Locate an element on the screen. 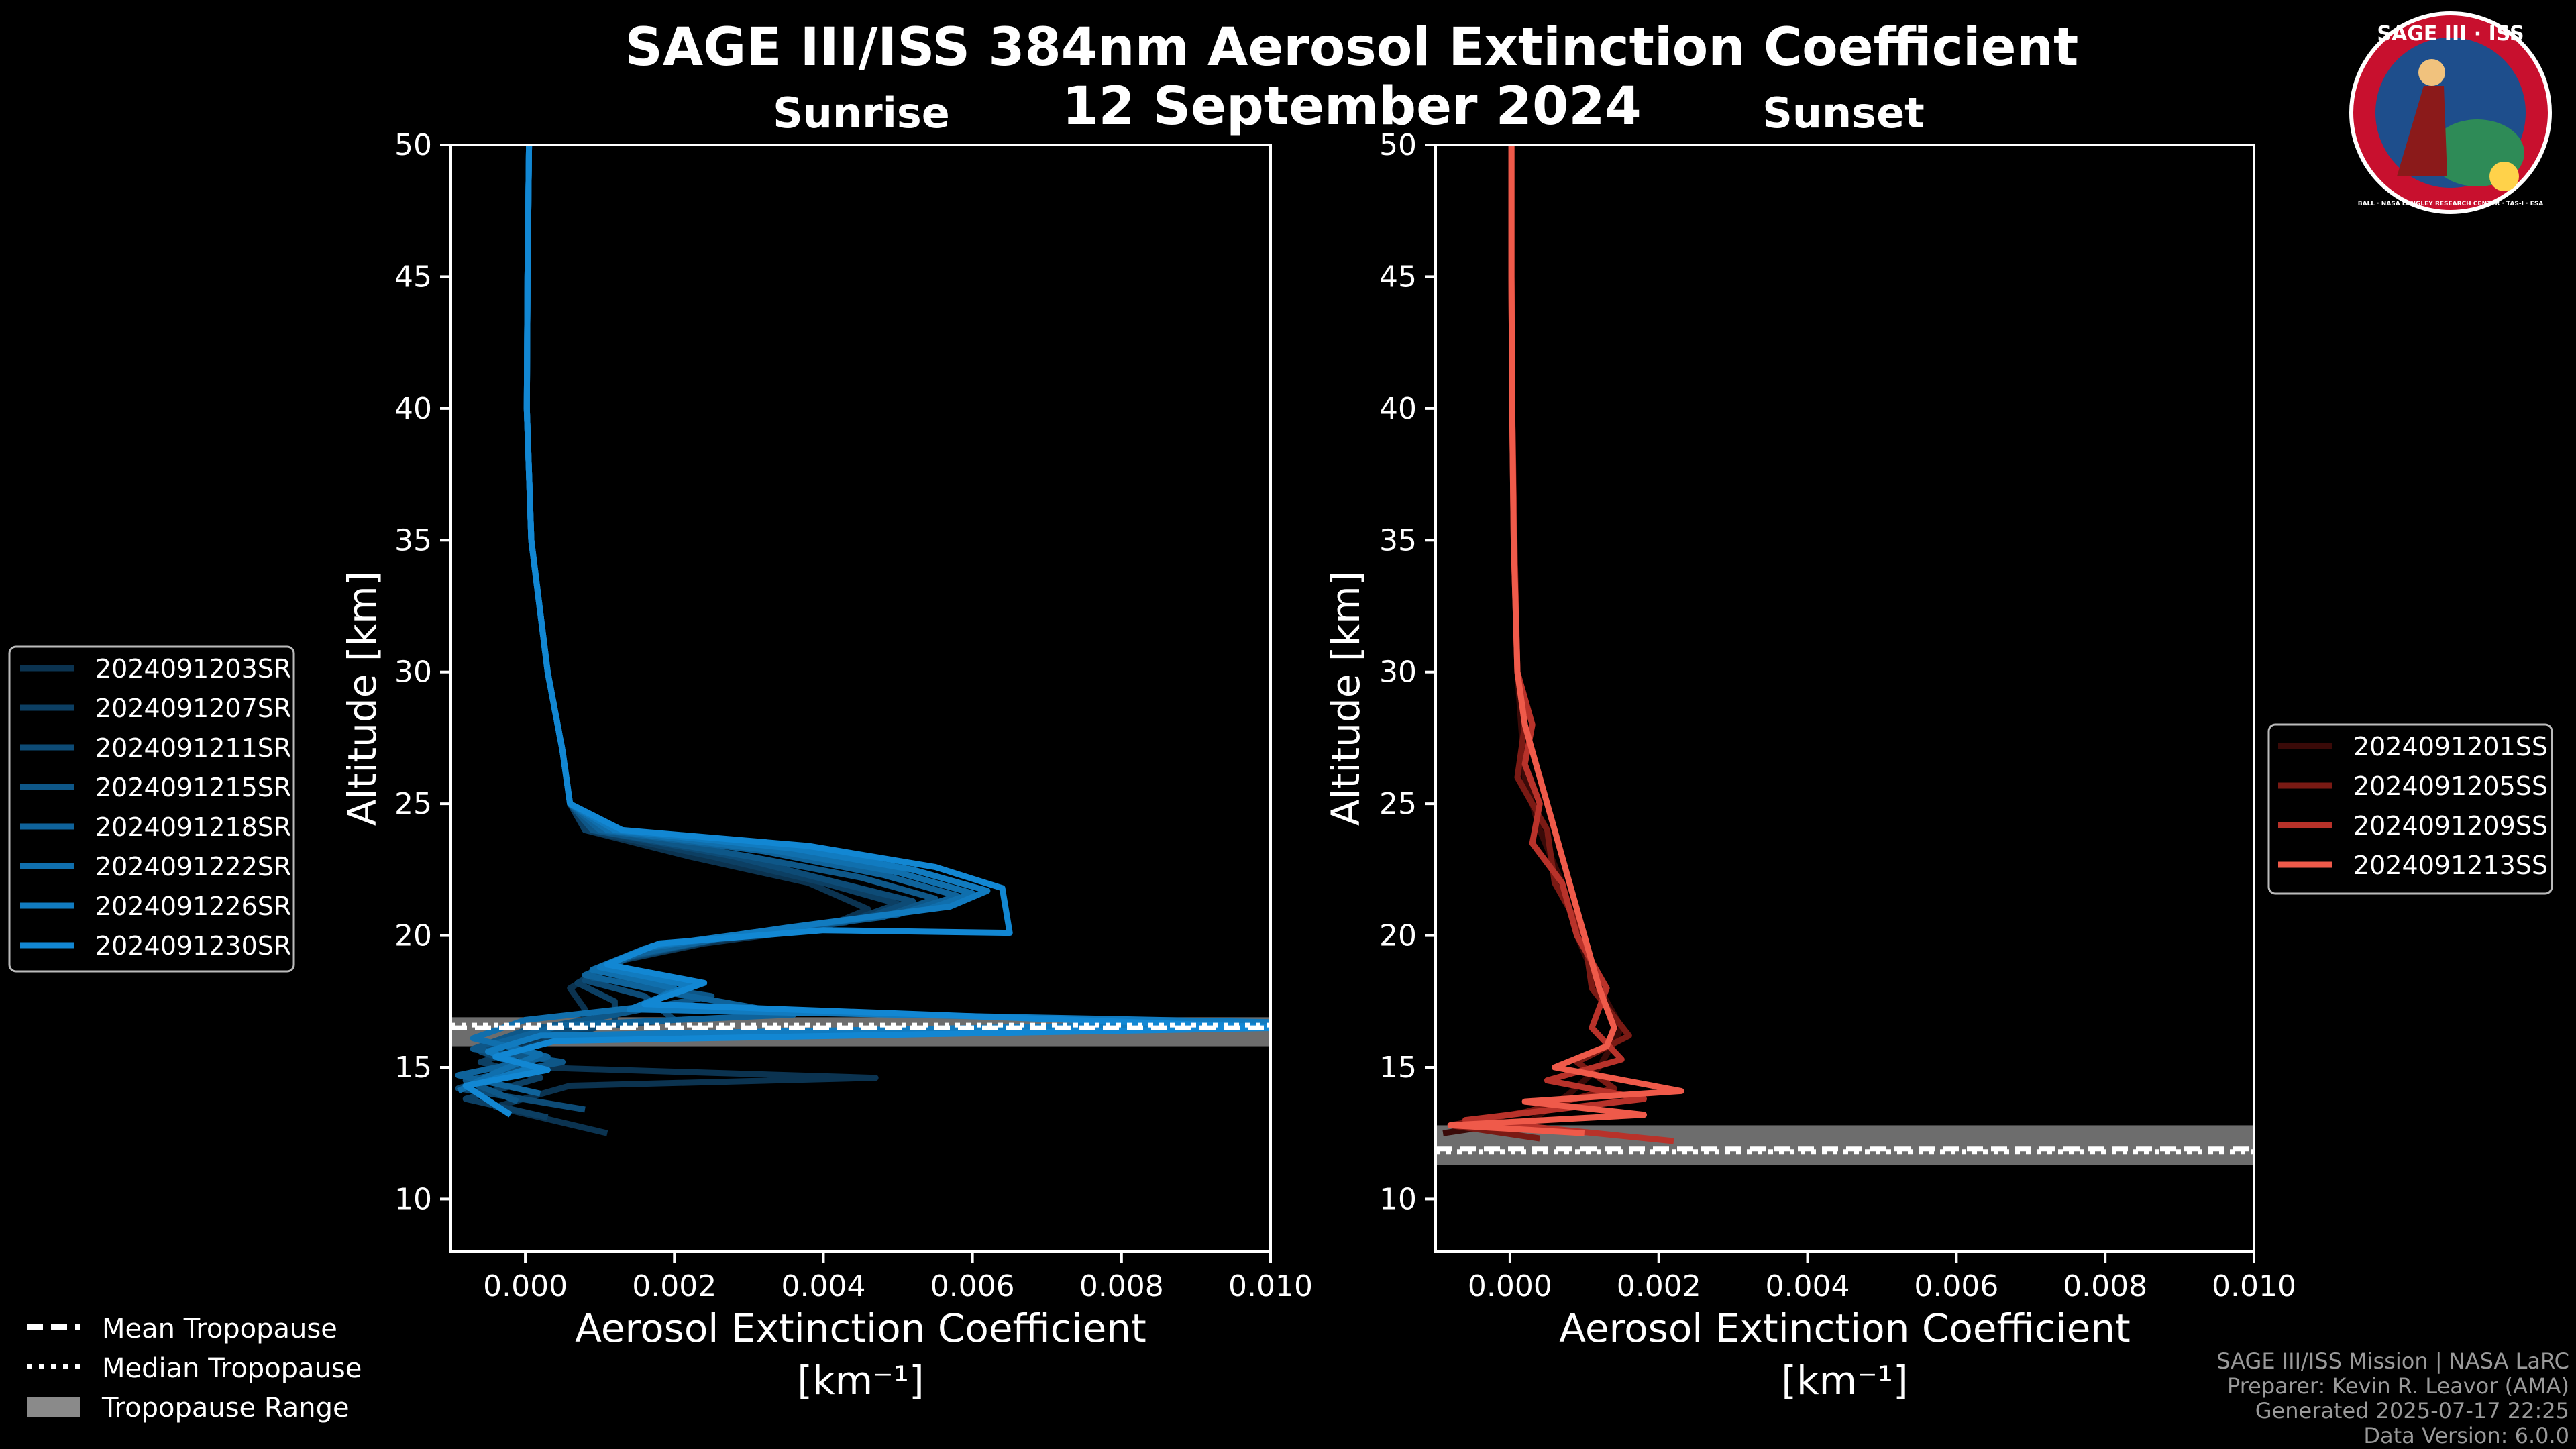 The width and height of the screenshot is (2576, 1449). sunset-legend-label: 2024091213SS is located at coordinates (2450, 865).